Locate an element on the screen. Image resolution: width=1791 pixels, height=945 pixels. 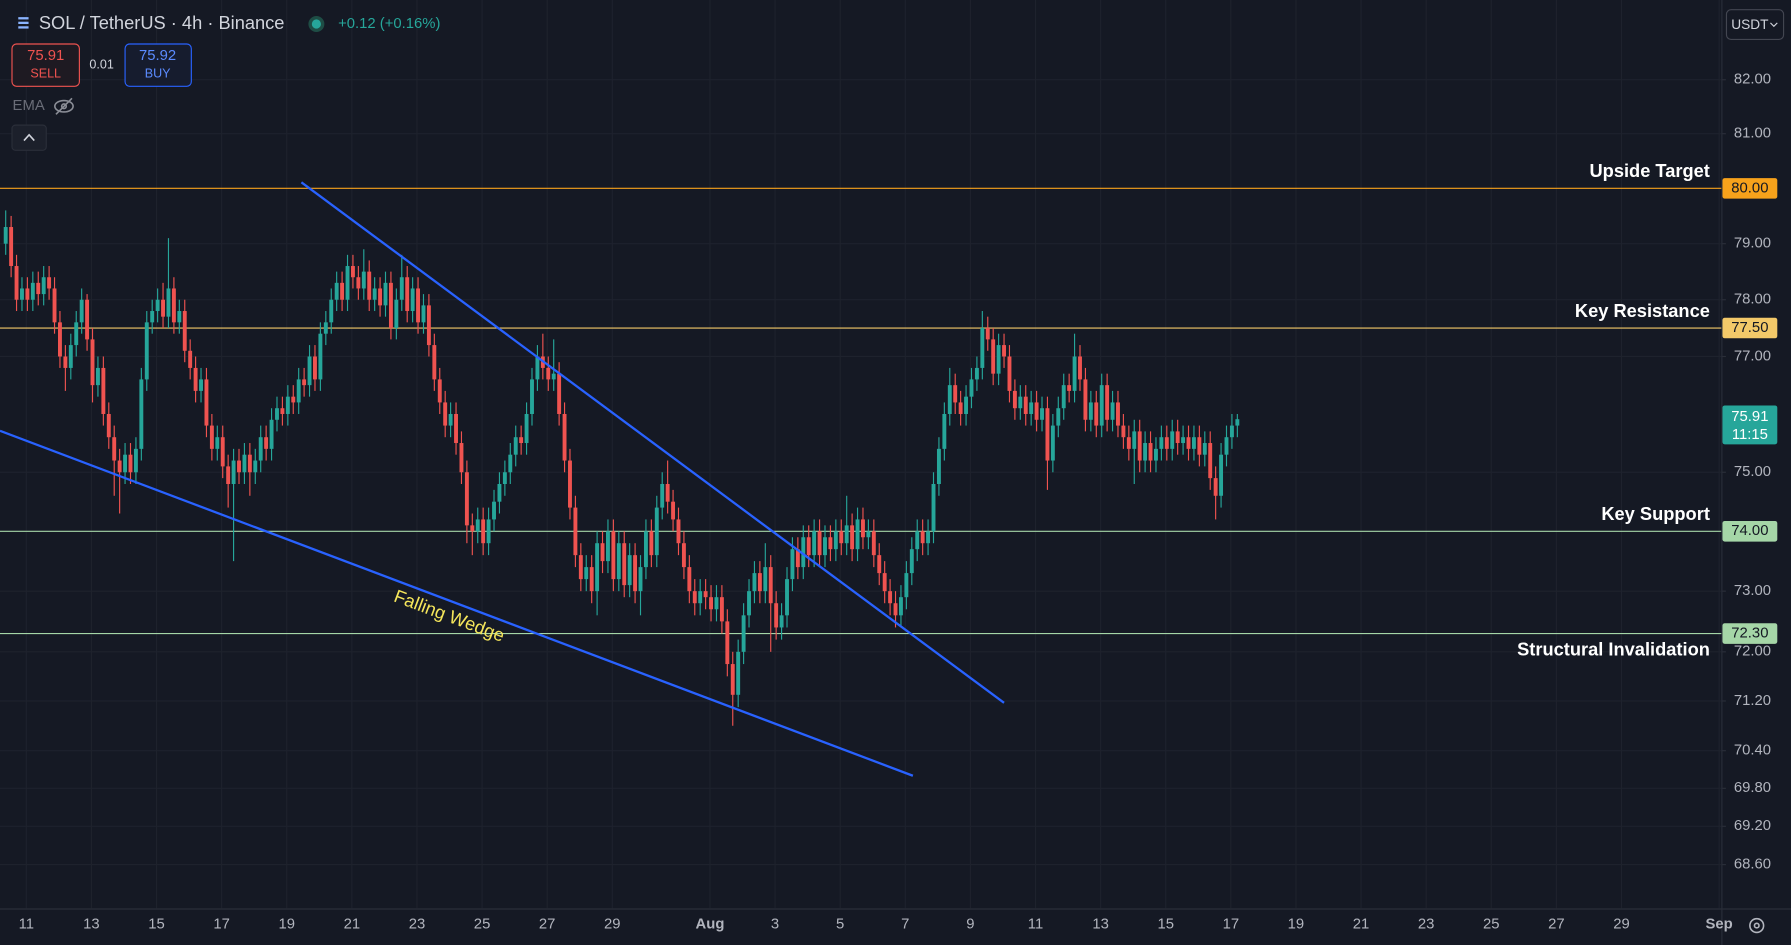
y-tick-label: 75.00 is located at coordinates (1752, 472).